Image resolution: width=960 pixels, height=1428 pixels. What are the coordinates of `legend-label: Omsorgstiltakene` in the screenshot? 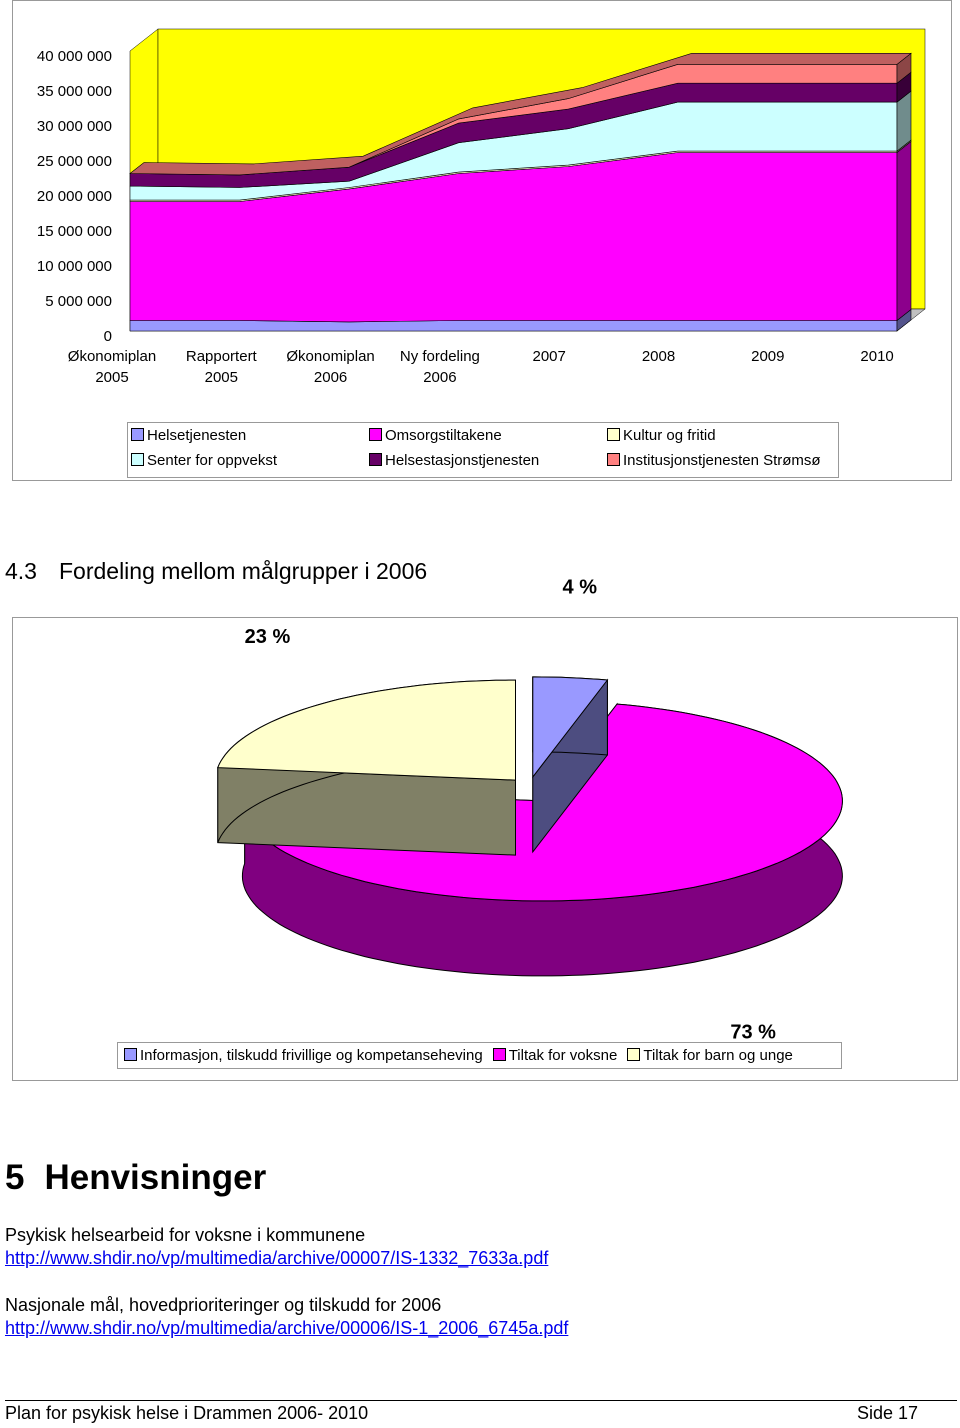 It's located at (443, 435).